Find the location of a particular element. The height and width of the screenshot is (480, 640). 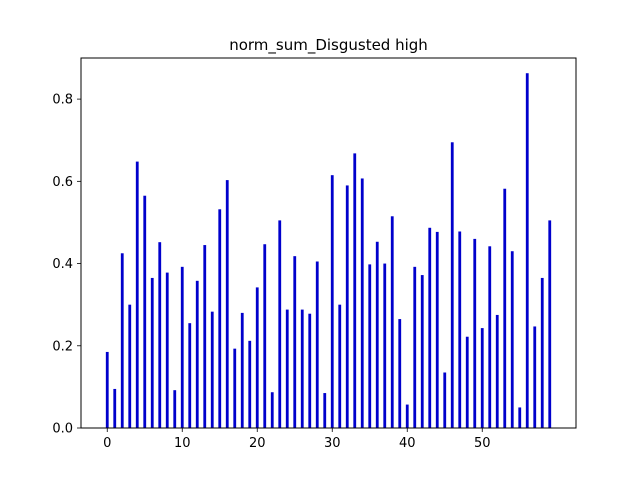

x-tick-label: 40 is located at coordinates (407, 443).